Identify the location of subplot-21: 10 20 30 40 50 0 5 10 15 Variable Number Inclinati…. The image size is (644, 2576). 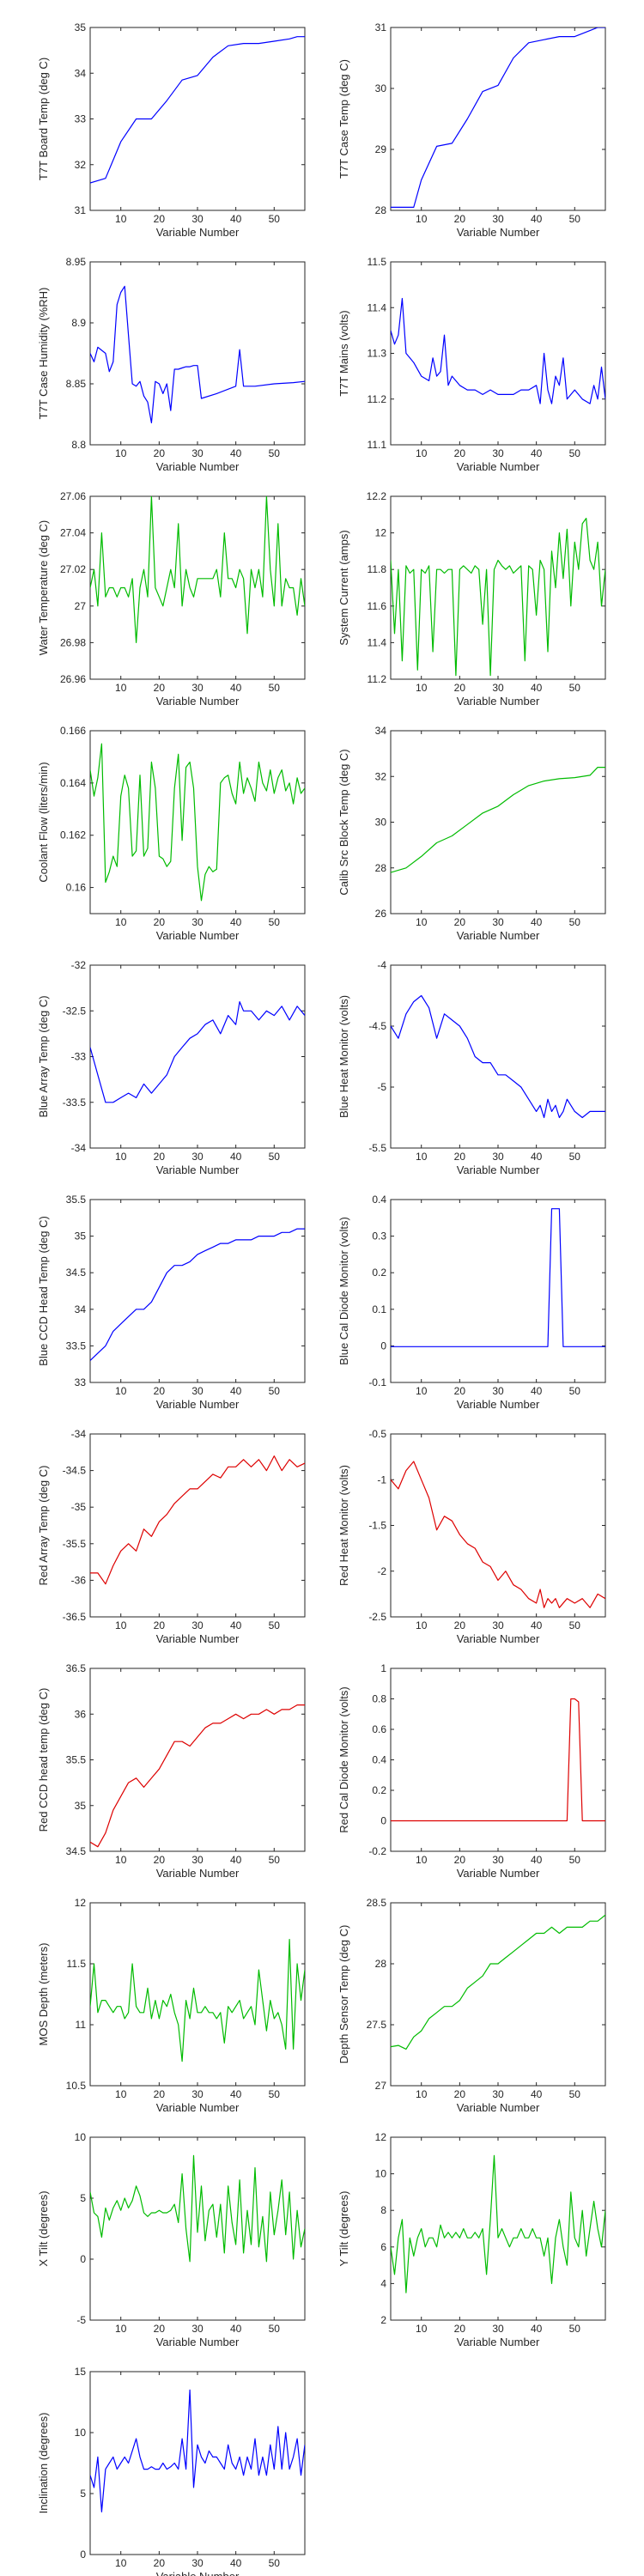
(171, 2471).